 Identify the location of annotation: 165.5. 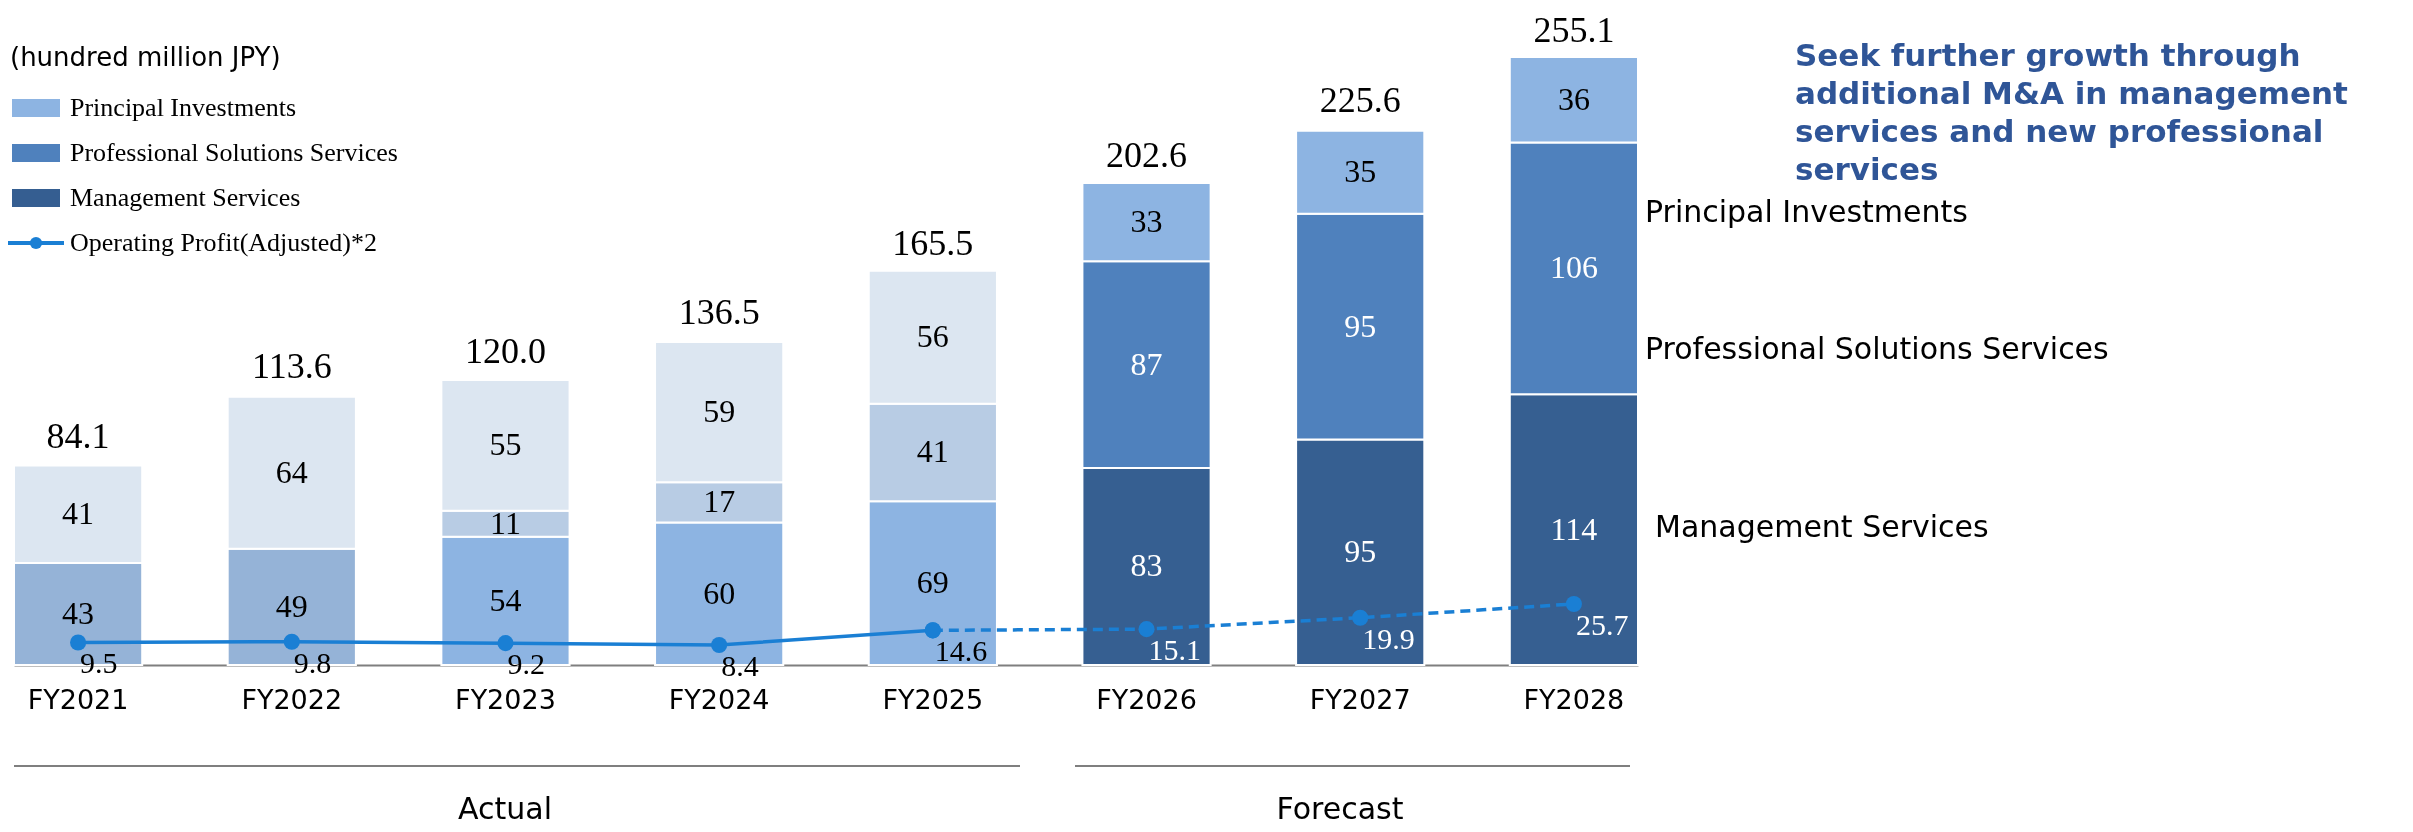
(933, 242).